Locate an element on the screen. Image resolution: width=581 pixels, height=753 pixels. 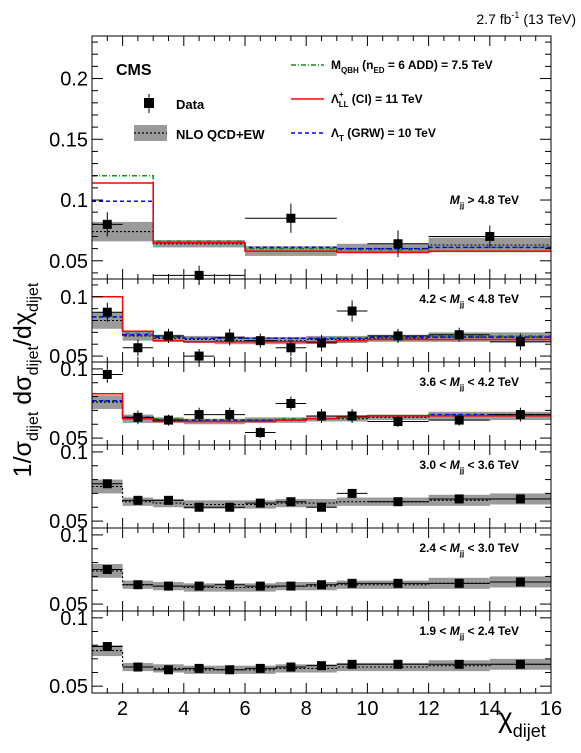
qbh-curve is located at coordinates (321, 328).